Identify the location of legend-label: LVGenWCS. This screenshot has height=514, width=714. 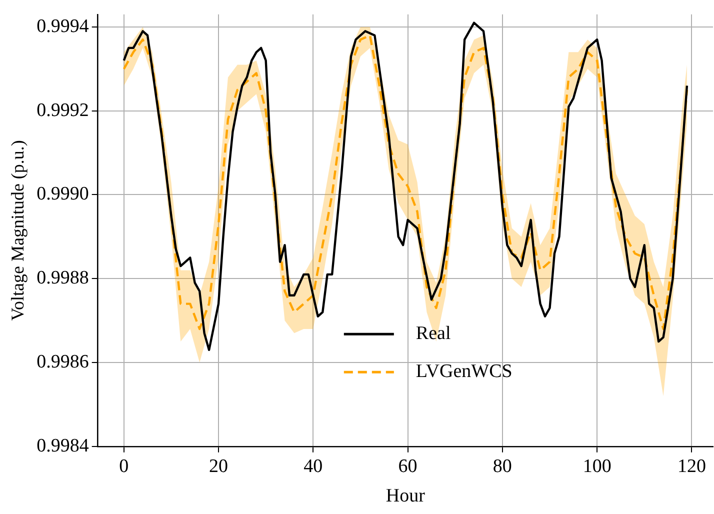
(464, 371).